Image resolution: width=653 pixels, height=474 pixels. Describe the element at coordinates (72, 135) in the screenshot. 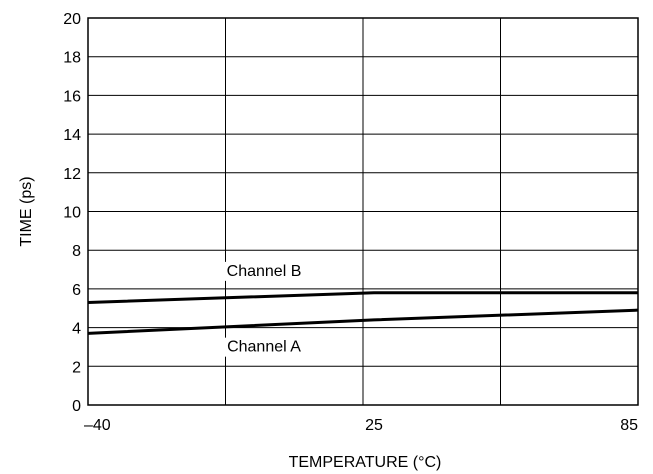

I see `y-tick-label: 14` at that location.